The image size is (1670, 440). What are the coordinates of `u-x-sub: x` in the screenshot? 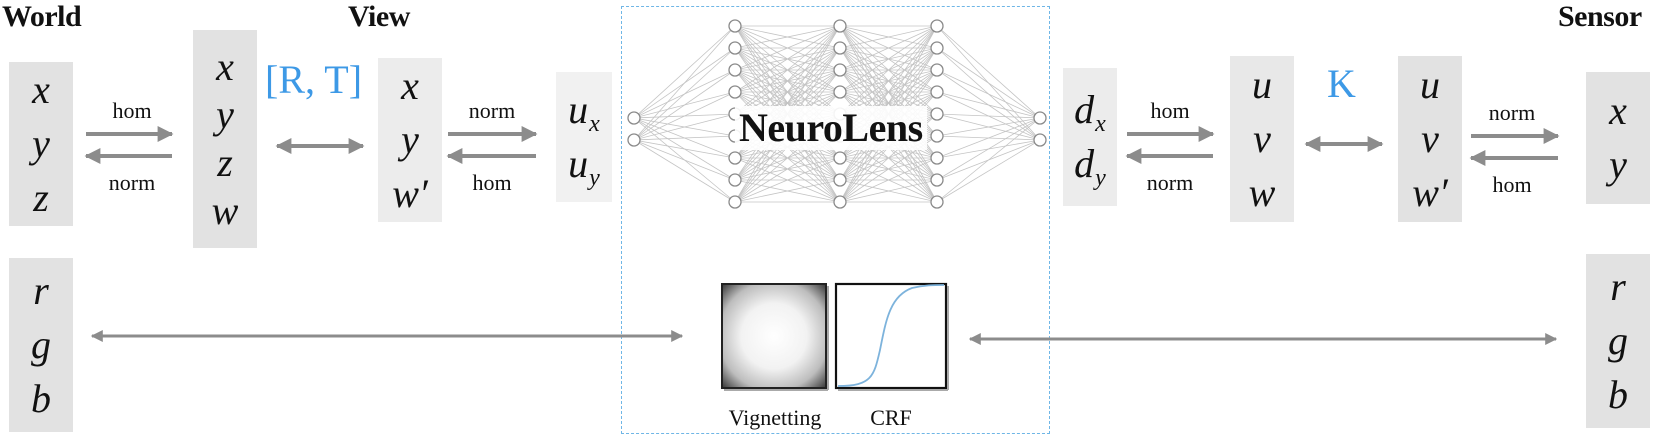 It's located at (594, 124).